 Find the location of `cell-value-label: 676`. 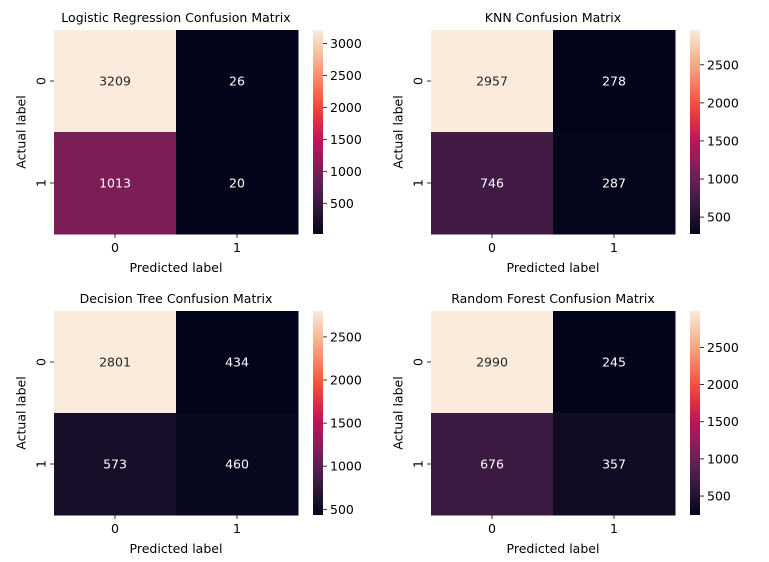

cell-value-label: 676 is located at coordinates (492, 464).